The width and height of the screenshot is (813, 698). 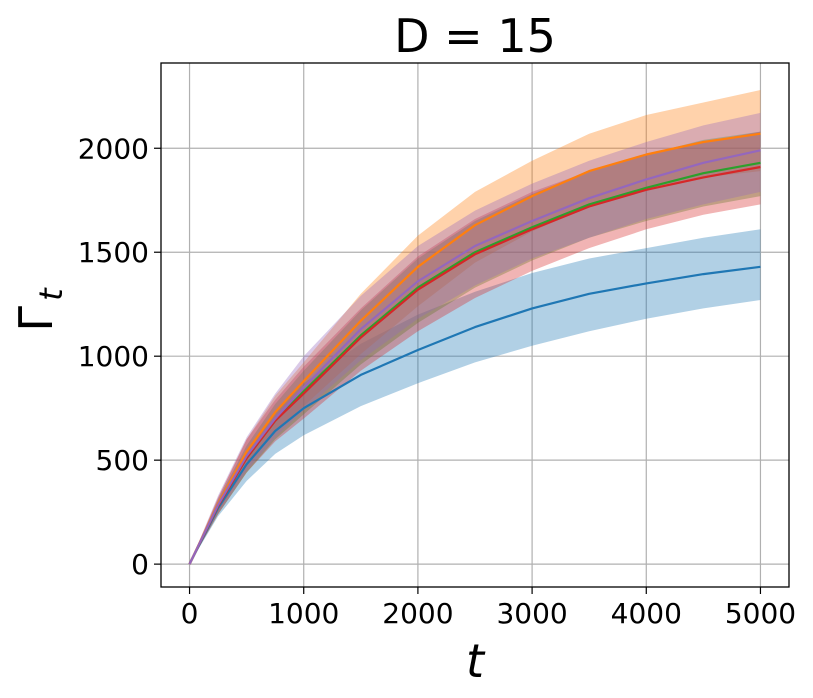 What do you see at coordinates (646, 613) in the screenshot?
I see `x-tick-label: 4000` at bounding box center [646, 613].